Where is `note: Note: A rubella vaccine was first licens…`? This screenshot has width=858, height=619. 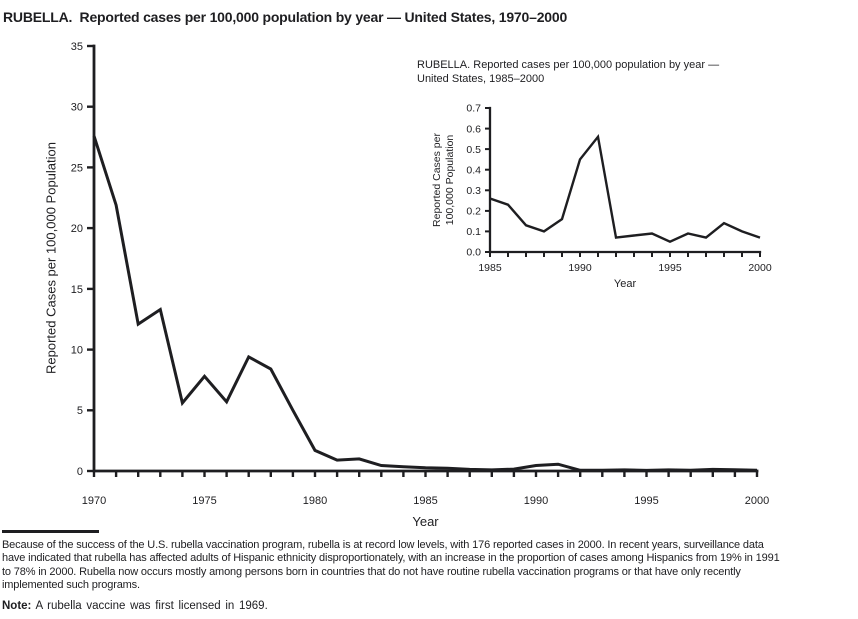
note: Note: A rubella vaccine was first licens… is located at coordinates (135, 606).